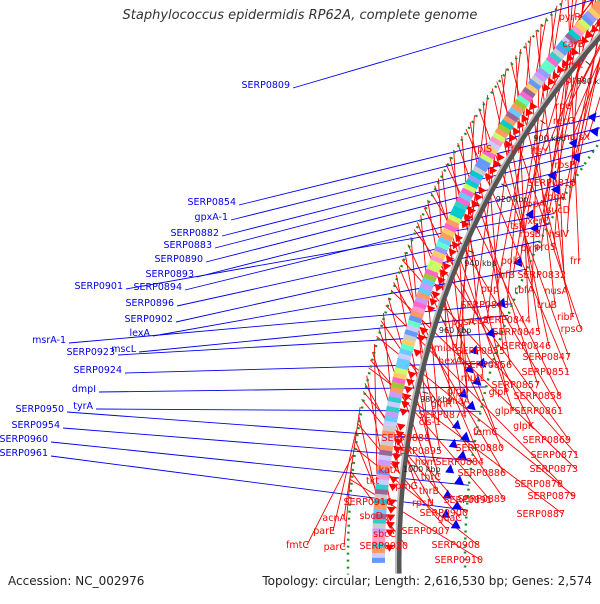 This screenshot has width=600, height=604. I want to click on reverse-gene-label: SERP0854, so click(211, 202).